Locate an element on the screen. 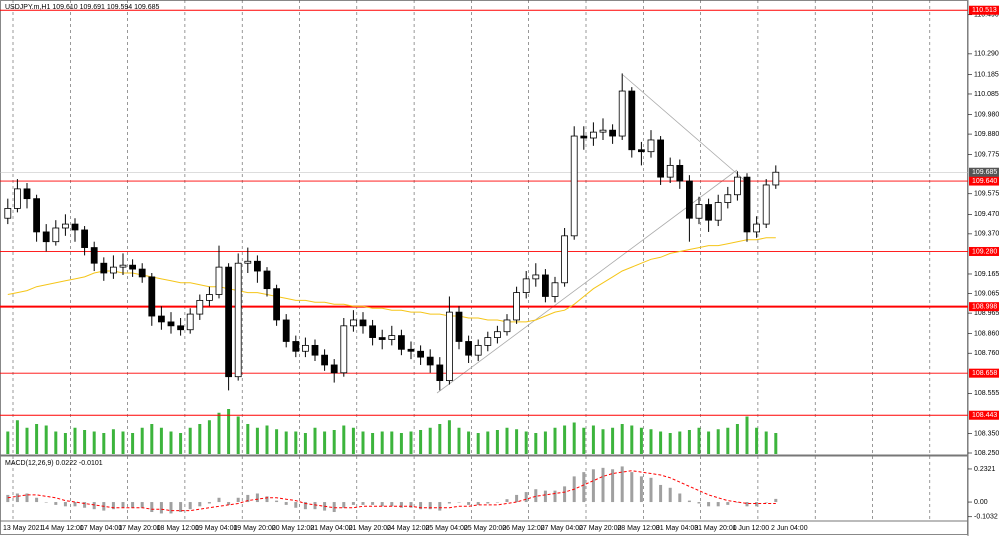 The height and width of the screenshot is (536, 1000). y-tick-label: 109.470 is located at coordinates (986, 214).